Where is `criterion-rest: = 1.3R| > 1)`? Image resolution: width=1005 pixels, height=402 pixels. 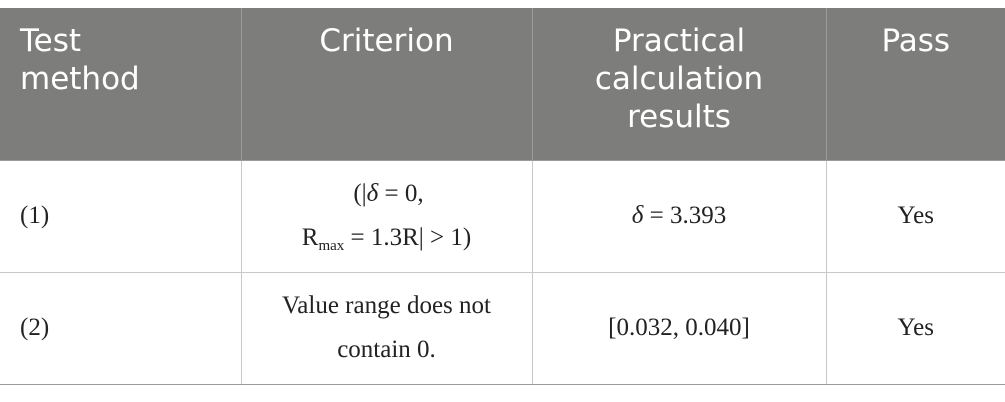 criterion-rest: = 1.3R| > 1) is located at coordinates (408, 237).